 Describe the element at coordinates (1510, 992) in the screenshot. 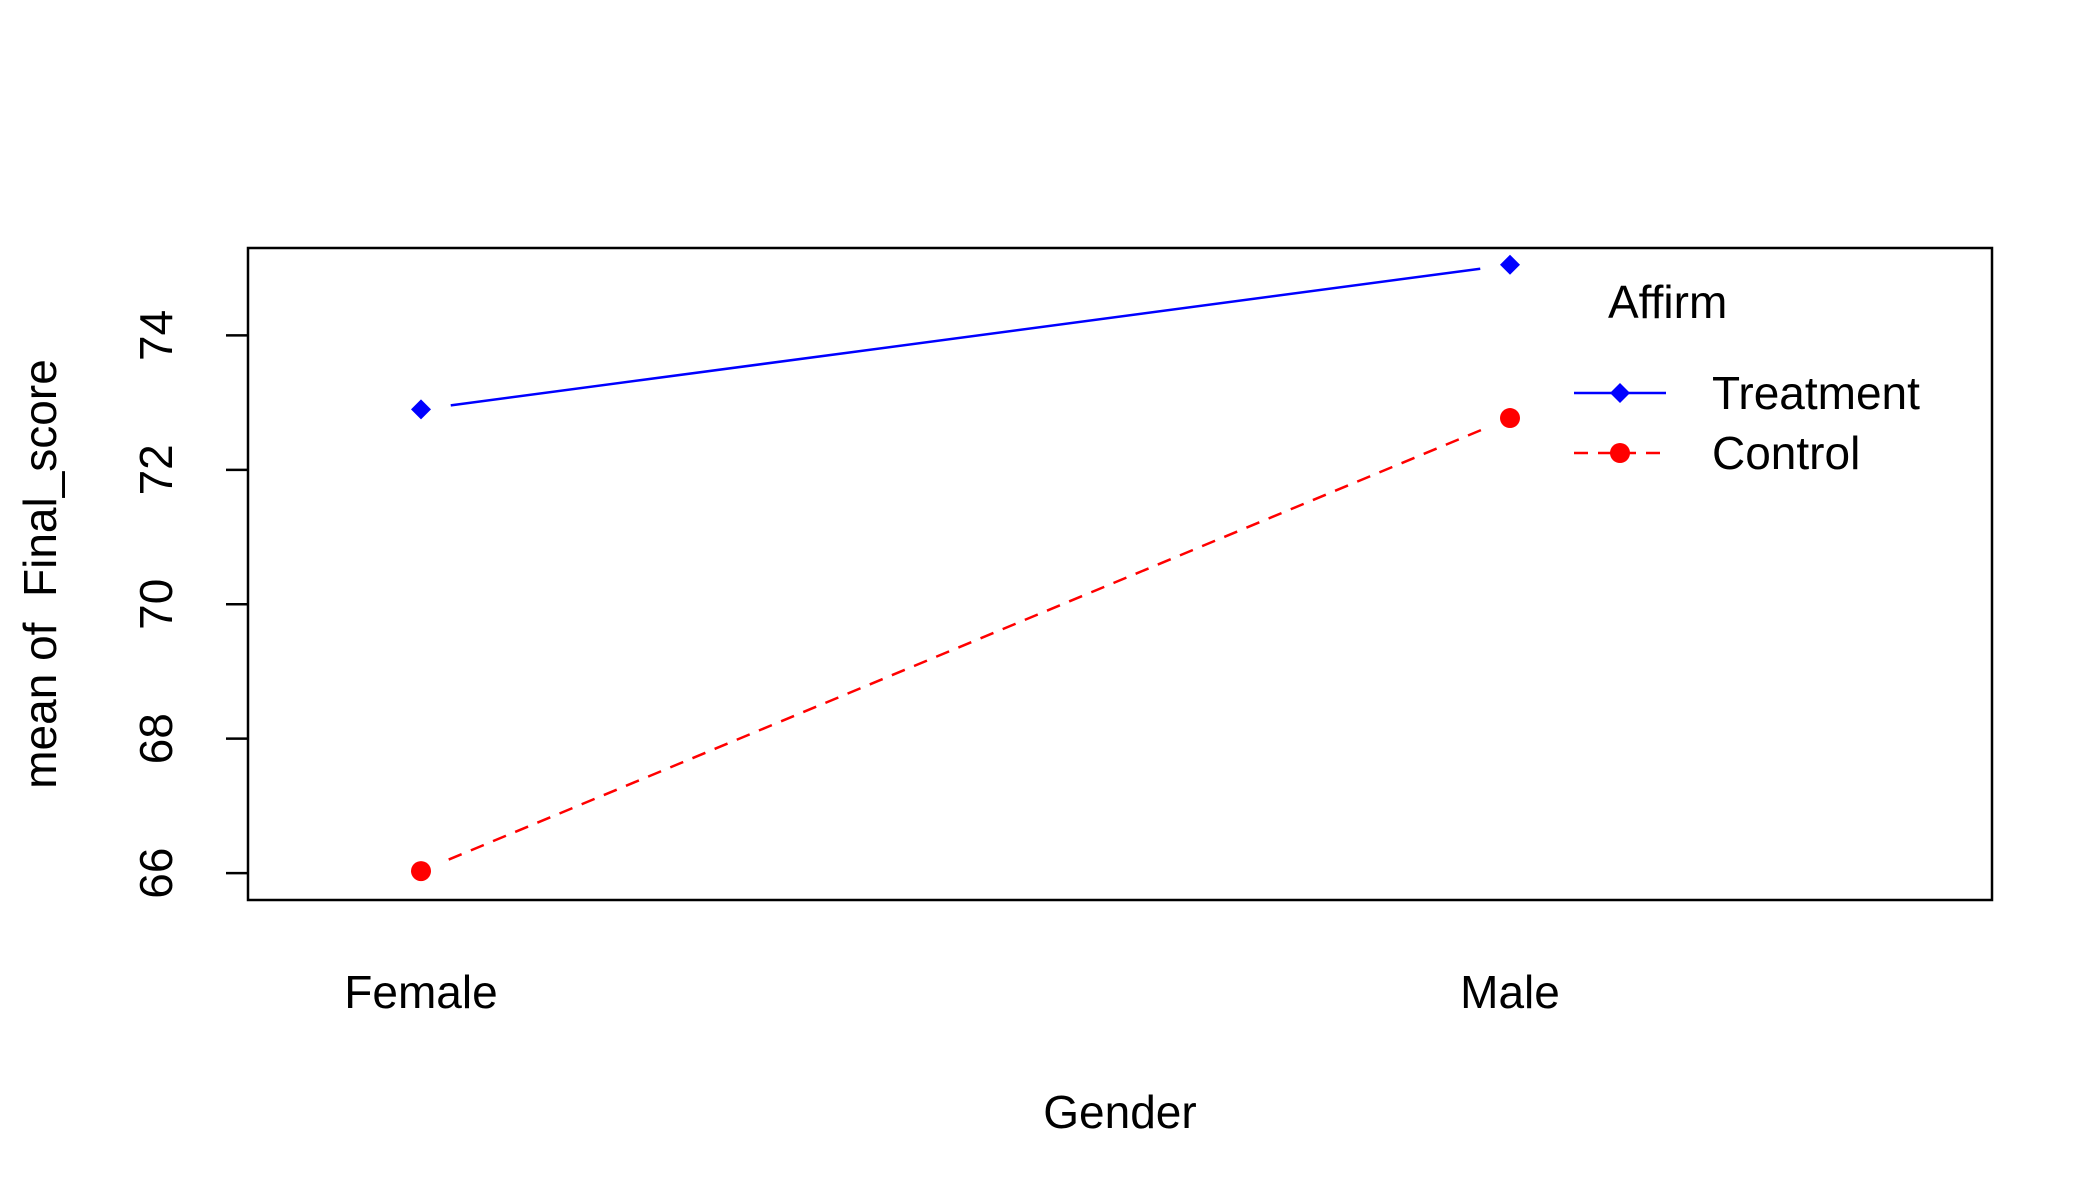

I see `x-tick-label: Male` at that location.